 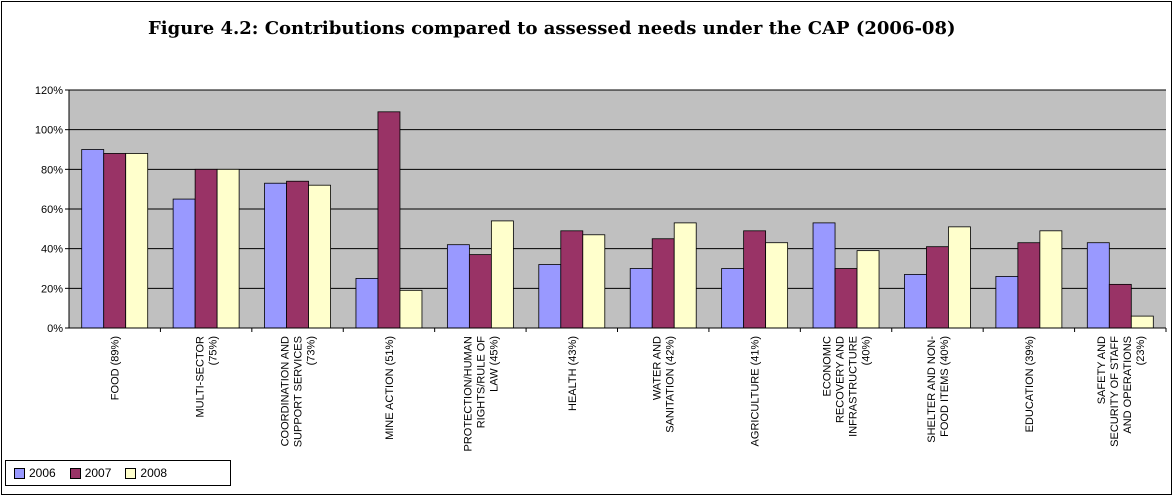 I want to click on y-tick-label: 120%, so click(x=49, y=91).